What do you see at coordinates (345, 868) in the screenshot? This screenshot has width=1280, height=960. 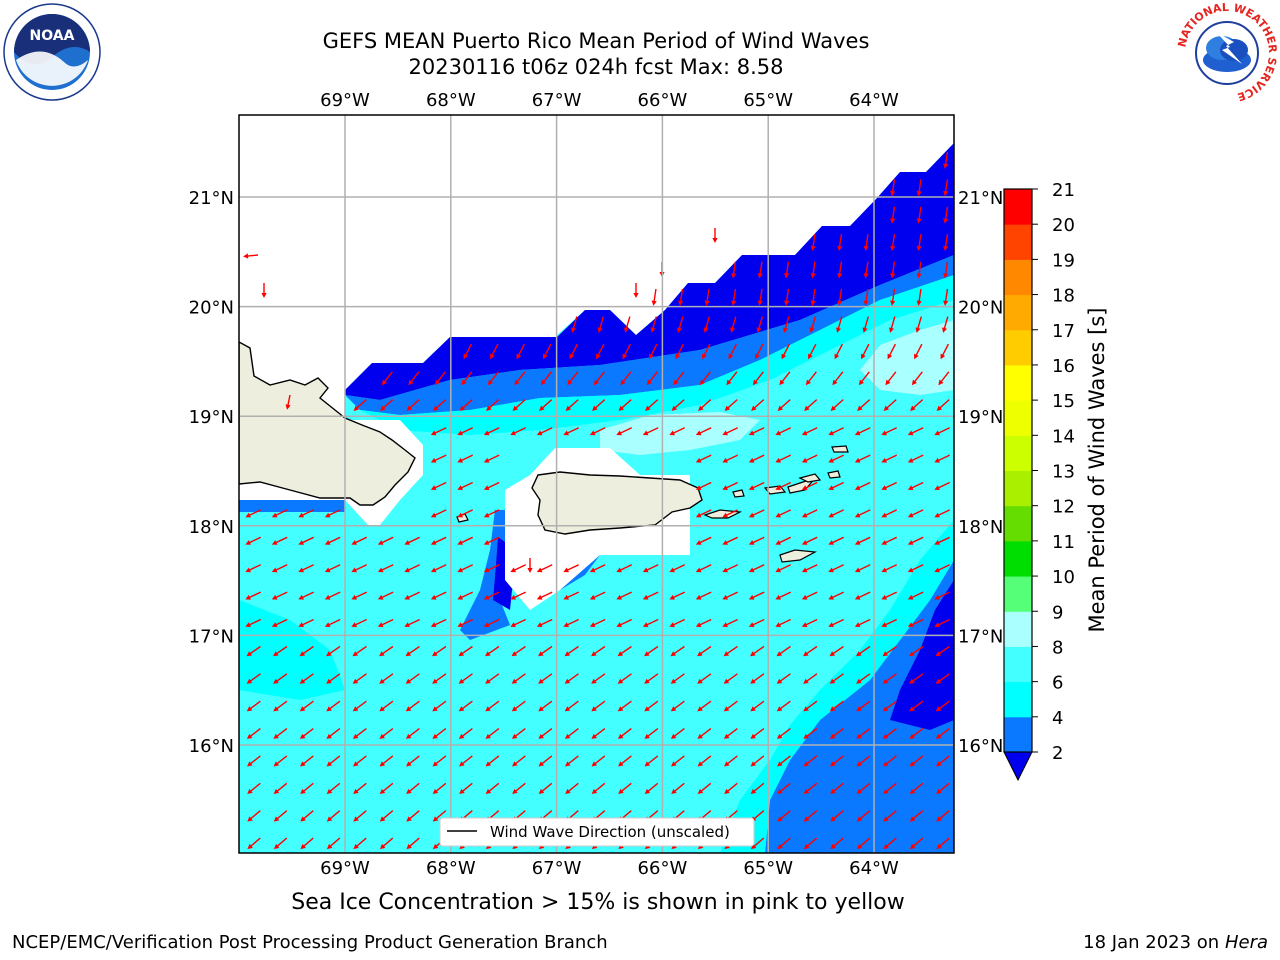 I see `lon-tick-bottom: 69°W` at bounding box center [345, 868].